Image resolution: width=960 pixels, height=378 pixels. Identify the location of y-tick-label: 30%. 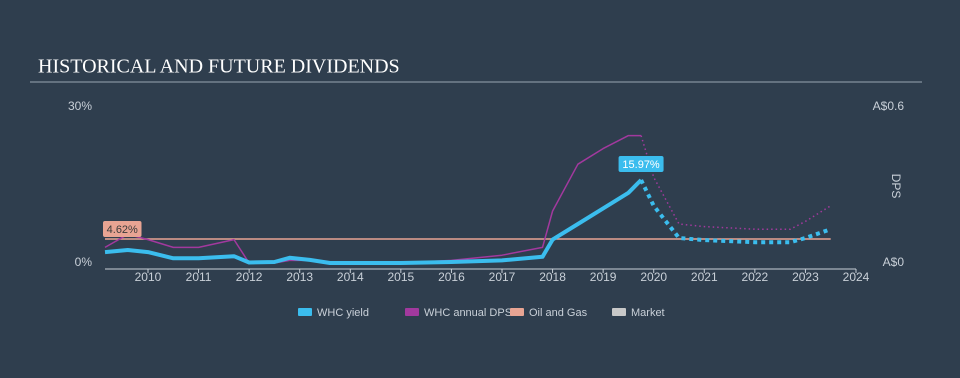
(80, 106).